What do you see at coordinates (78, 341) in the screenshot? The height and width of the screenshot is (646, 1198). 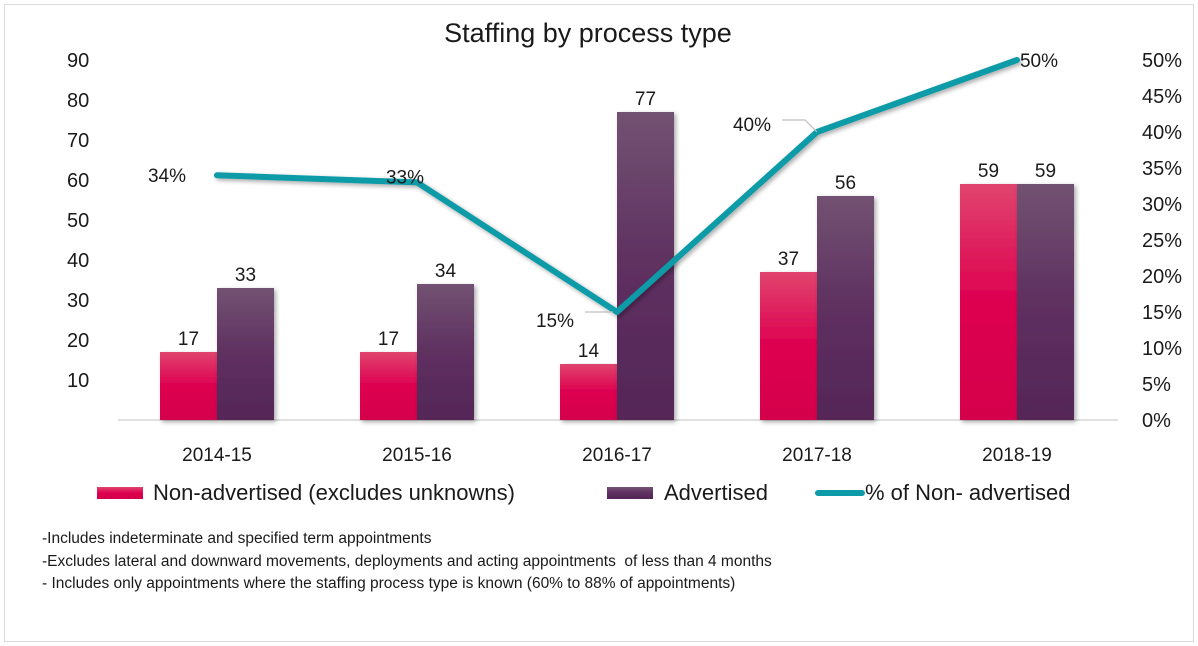 I see `left-axis-tick-label: 20` at bounding box center [78, 341].